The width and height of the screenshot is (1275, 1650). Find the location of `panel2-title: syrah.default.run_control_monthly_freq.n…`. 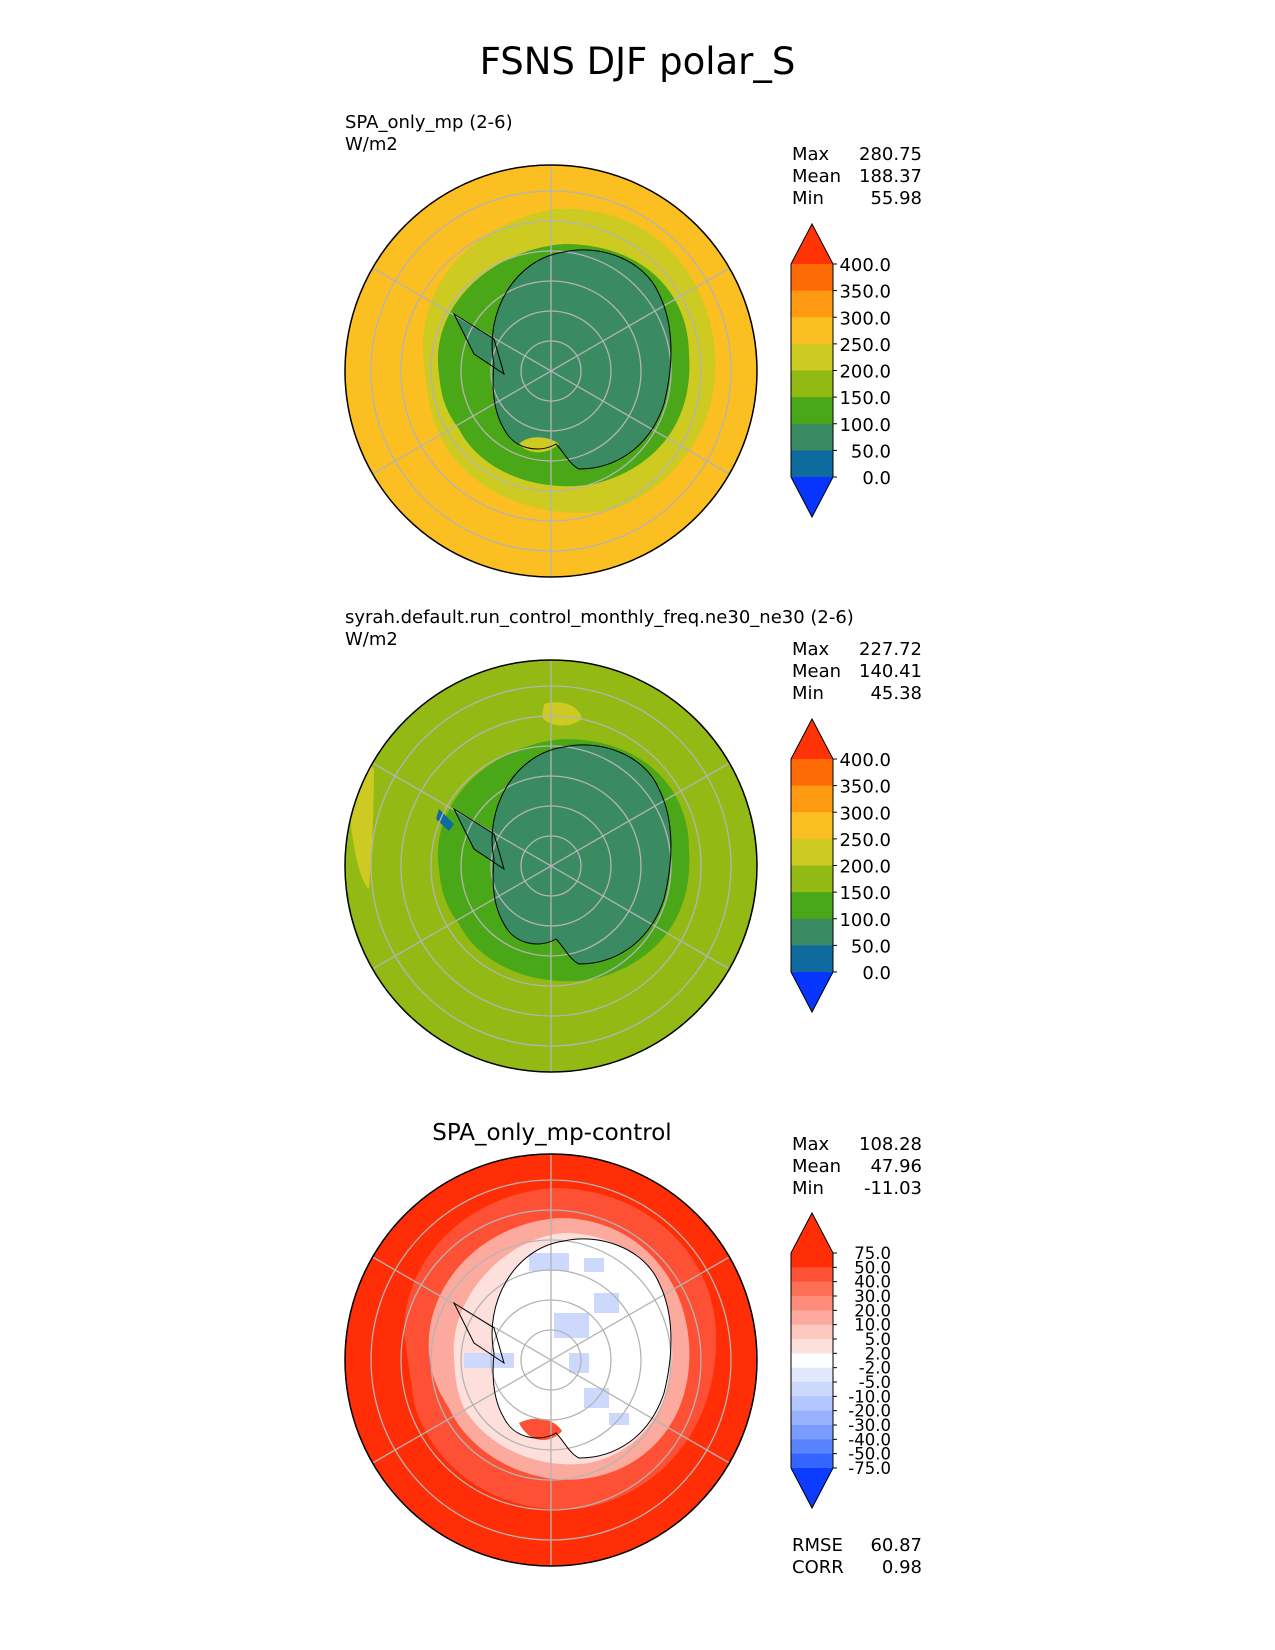

panel2-title: syrah.default.run_control_monthly_freq.n… is located at coordinates (599, 617).